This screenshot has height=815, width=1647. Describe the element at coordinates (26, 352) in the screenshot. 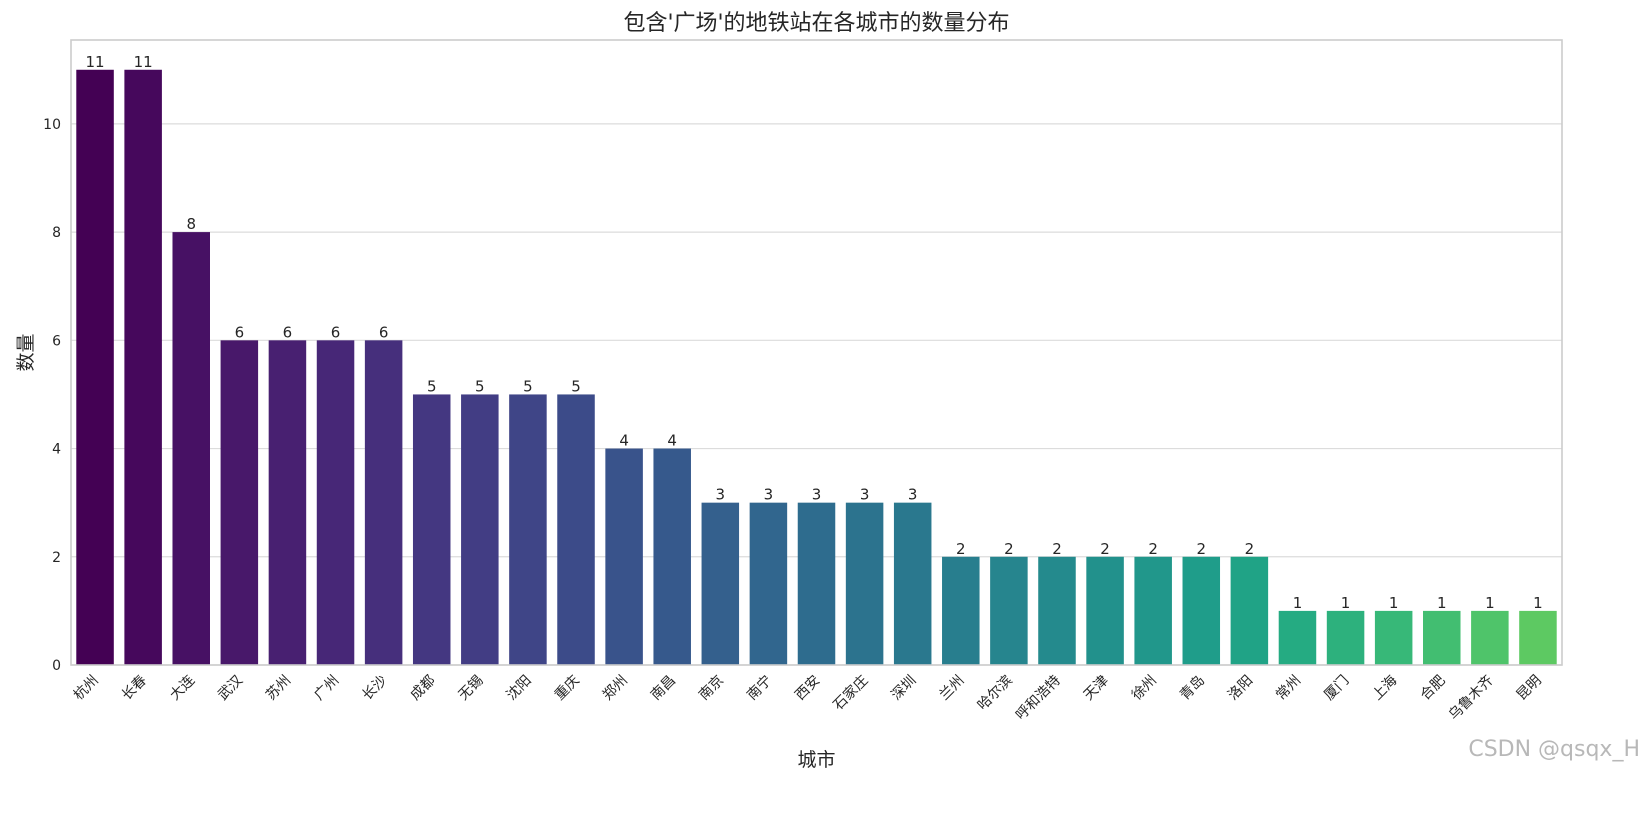

I see `y-axis-label: 数量` at that location.